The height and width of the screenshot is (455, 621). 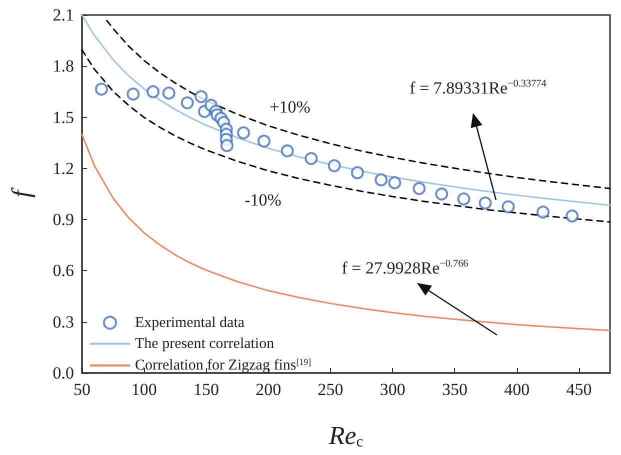 I want to click on y-tick-label: 0.6, so click(x=63, y=270).